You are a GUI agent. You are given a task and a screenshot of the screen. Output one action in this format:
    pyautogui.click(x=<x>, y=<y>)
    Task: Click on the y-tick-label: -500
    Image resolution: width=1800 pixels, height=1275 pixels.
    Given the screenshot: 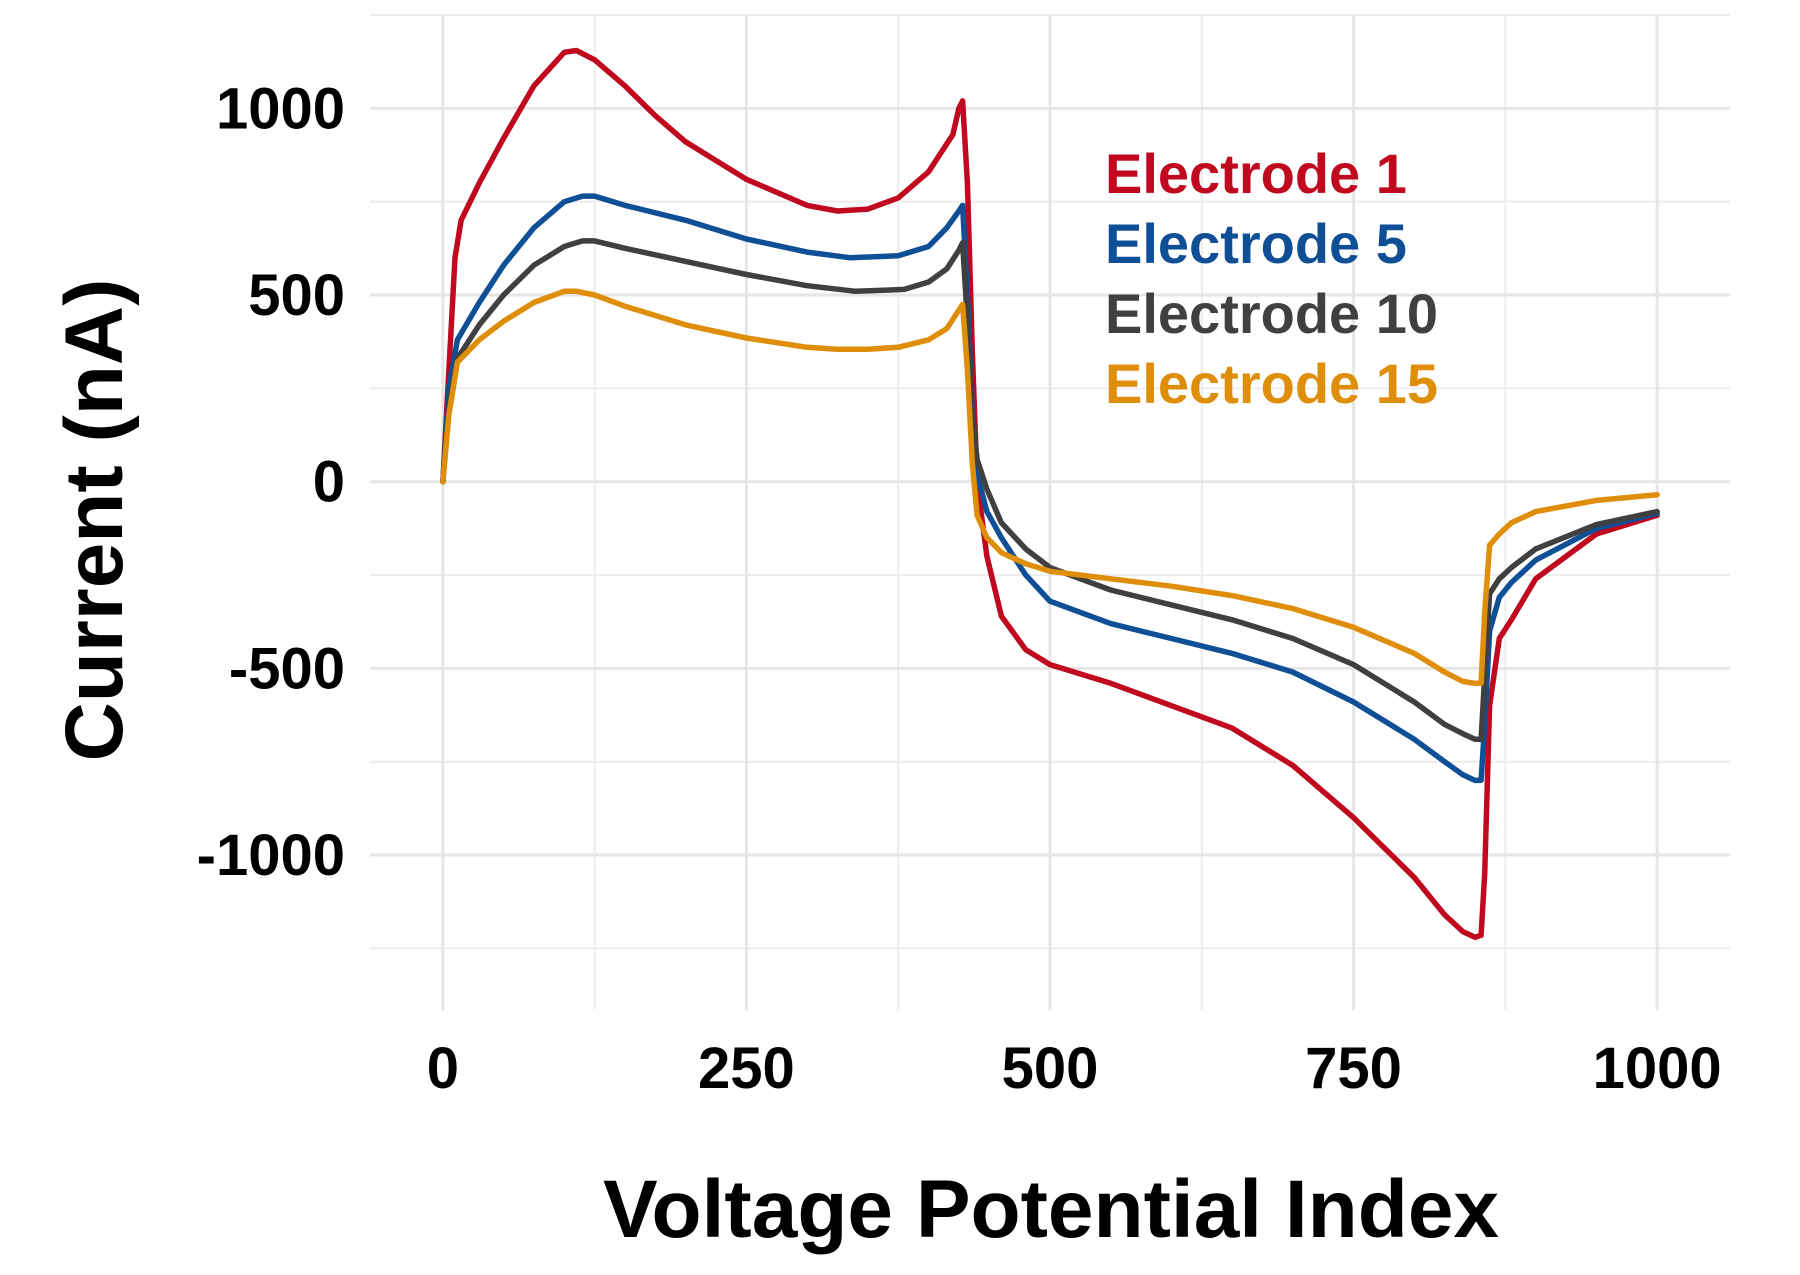 What is the action you would take?
    pyautogui.click(x=287, y=668)
    